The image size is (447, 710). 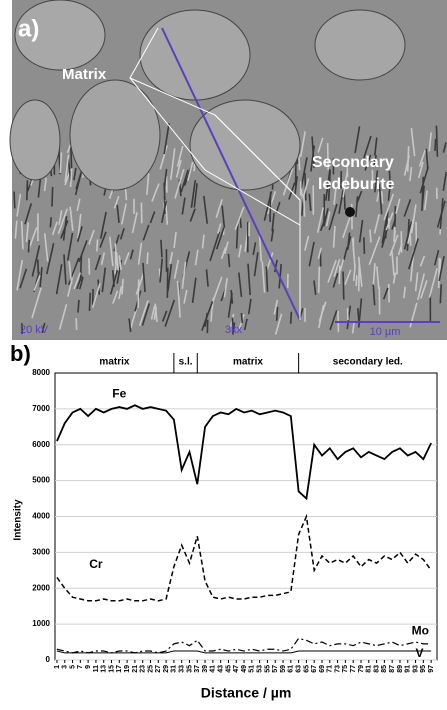 I want to click on y-tick-label: 8000, so click(x=41, y=372).